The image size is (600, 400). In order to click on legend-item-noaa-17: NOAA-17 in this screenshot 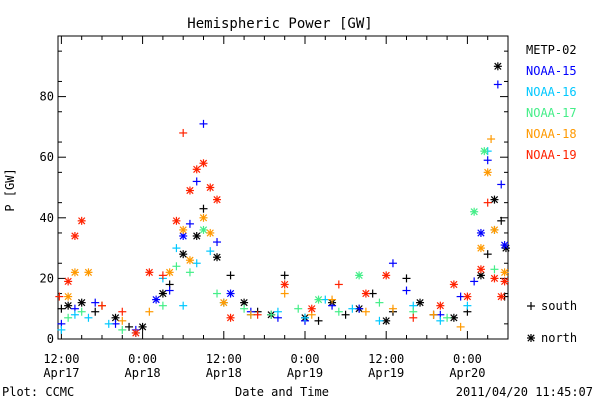, I will do `click(551, 113)`.